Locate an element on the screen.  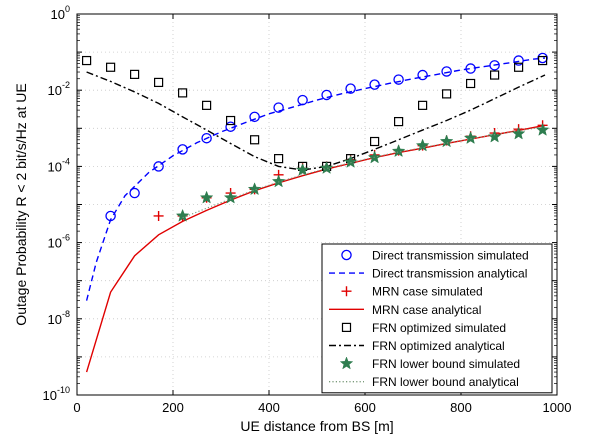
legend-entry-label: FRN optimized simulated is located at coordinates (439, 328).